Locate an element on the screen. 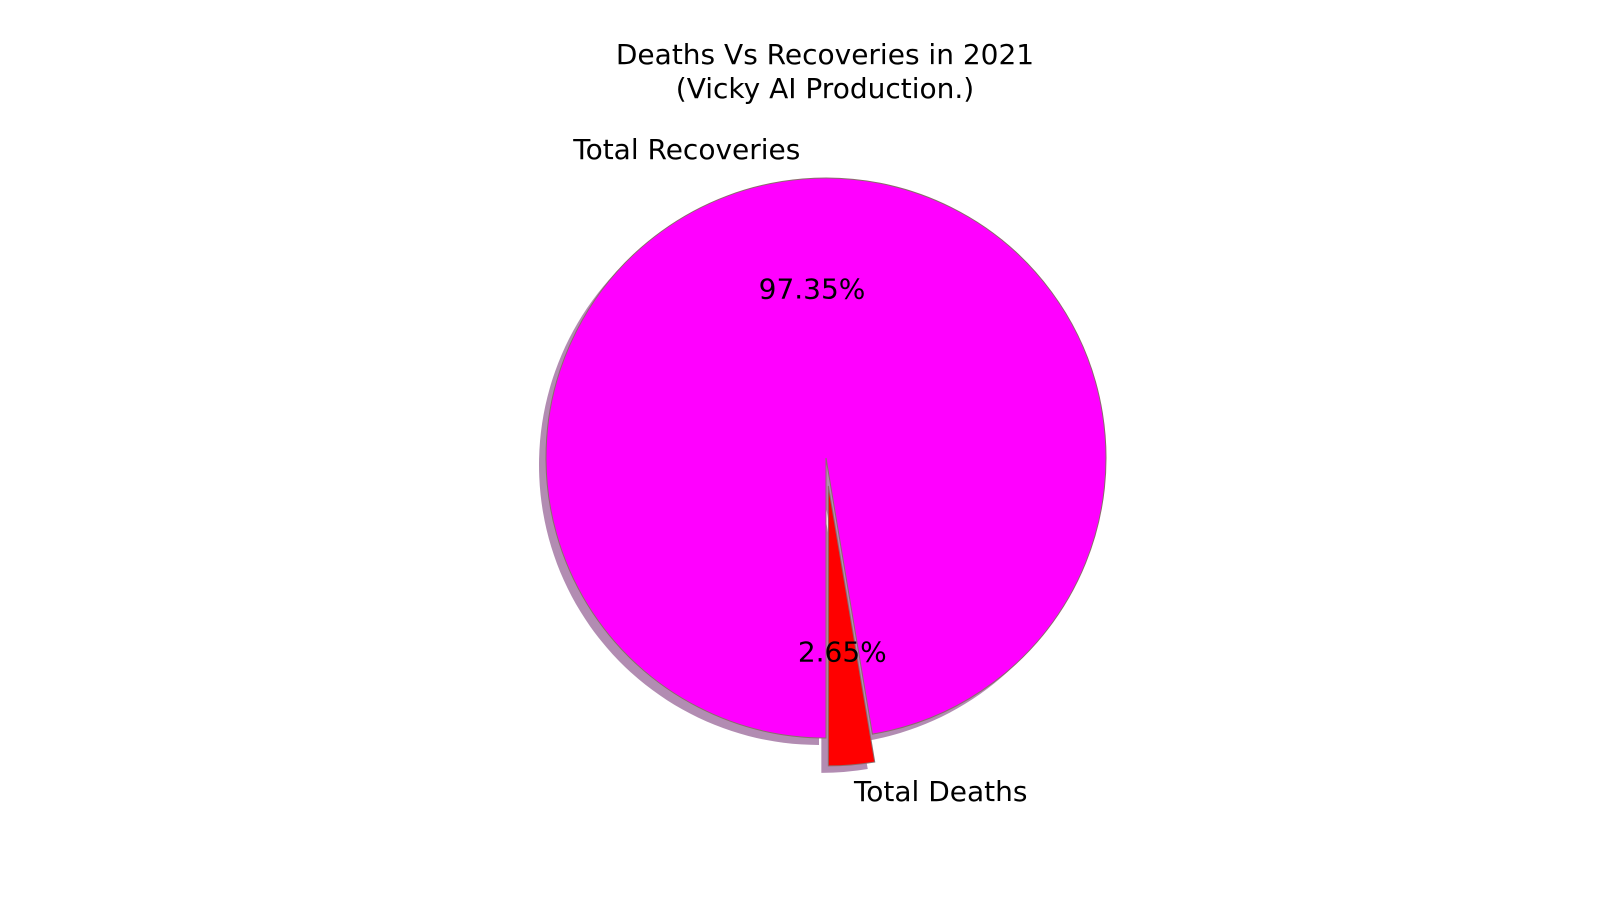 Image resolution: width=1600 pixels, height=900 pixels. chart-subtitle: (Vicky AI Production.) is located at coordinates (825, 88).